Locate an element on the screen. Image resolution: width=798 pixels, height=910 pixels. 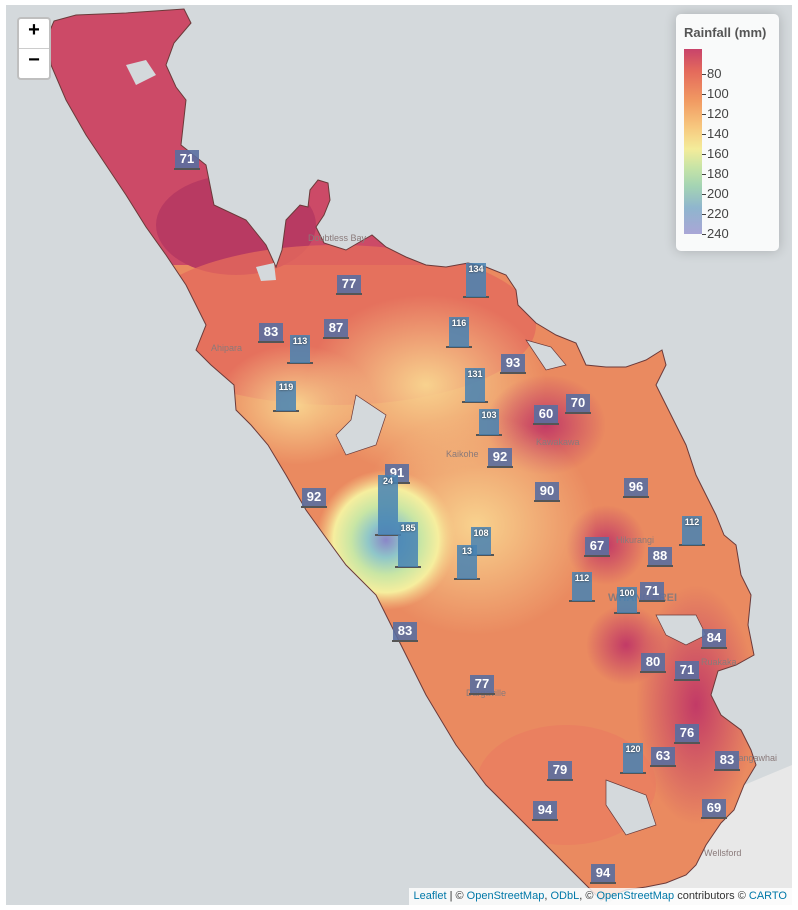
legend-tick: 160 is located at coordinates (715, 154).